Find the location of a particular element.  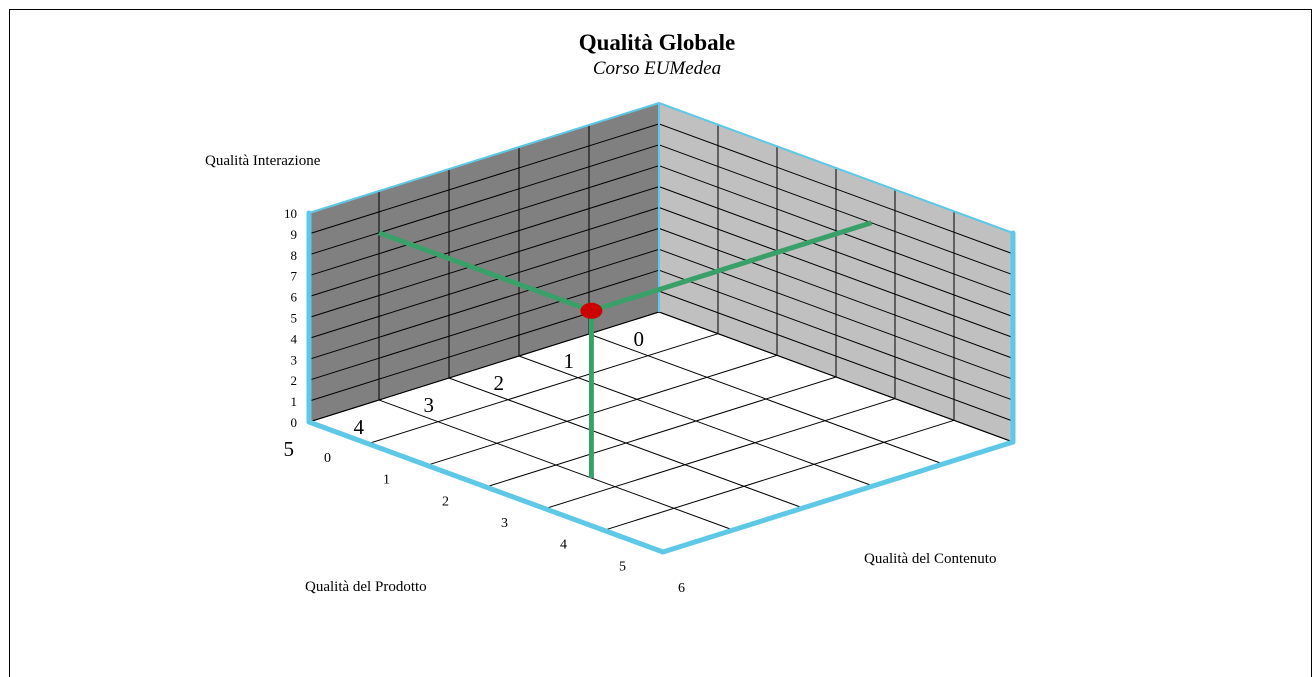

y-tick-label: 3 is located at coordinates (504, 523).